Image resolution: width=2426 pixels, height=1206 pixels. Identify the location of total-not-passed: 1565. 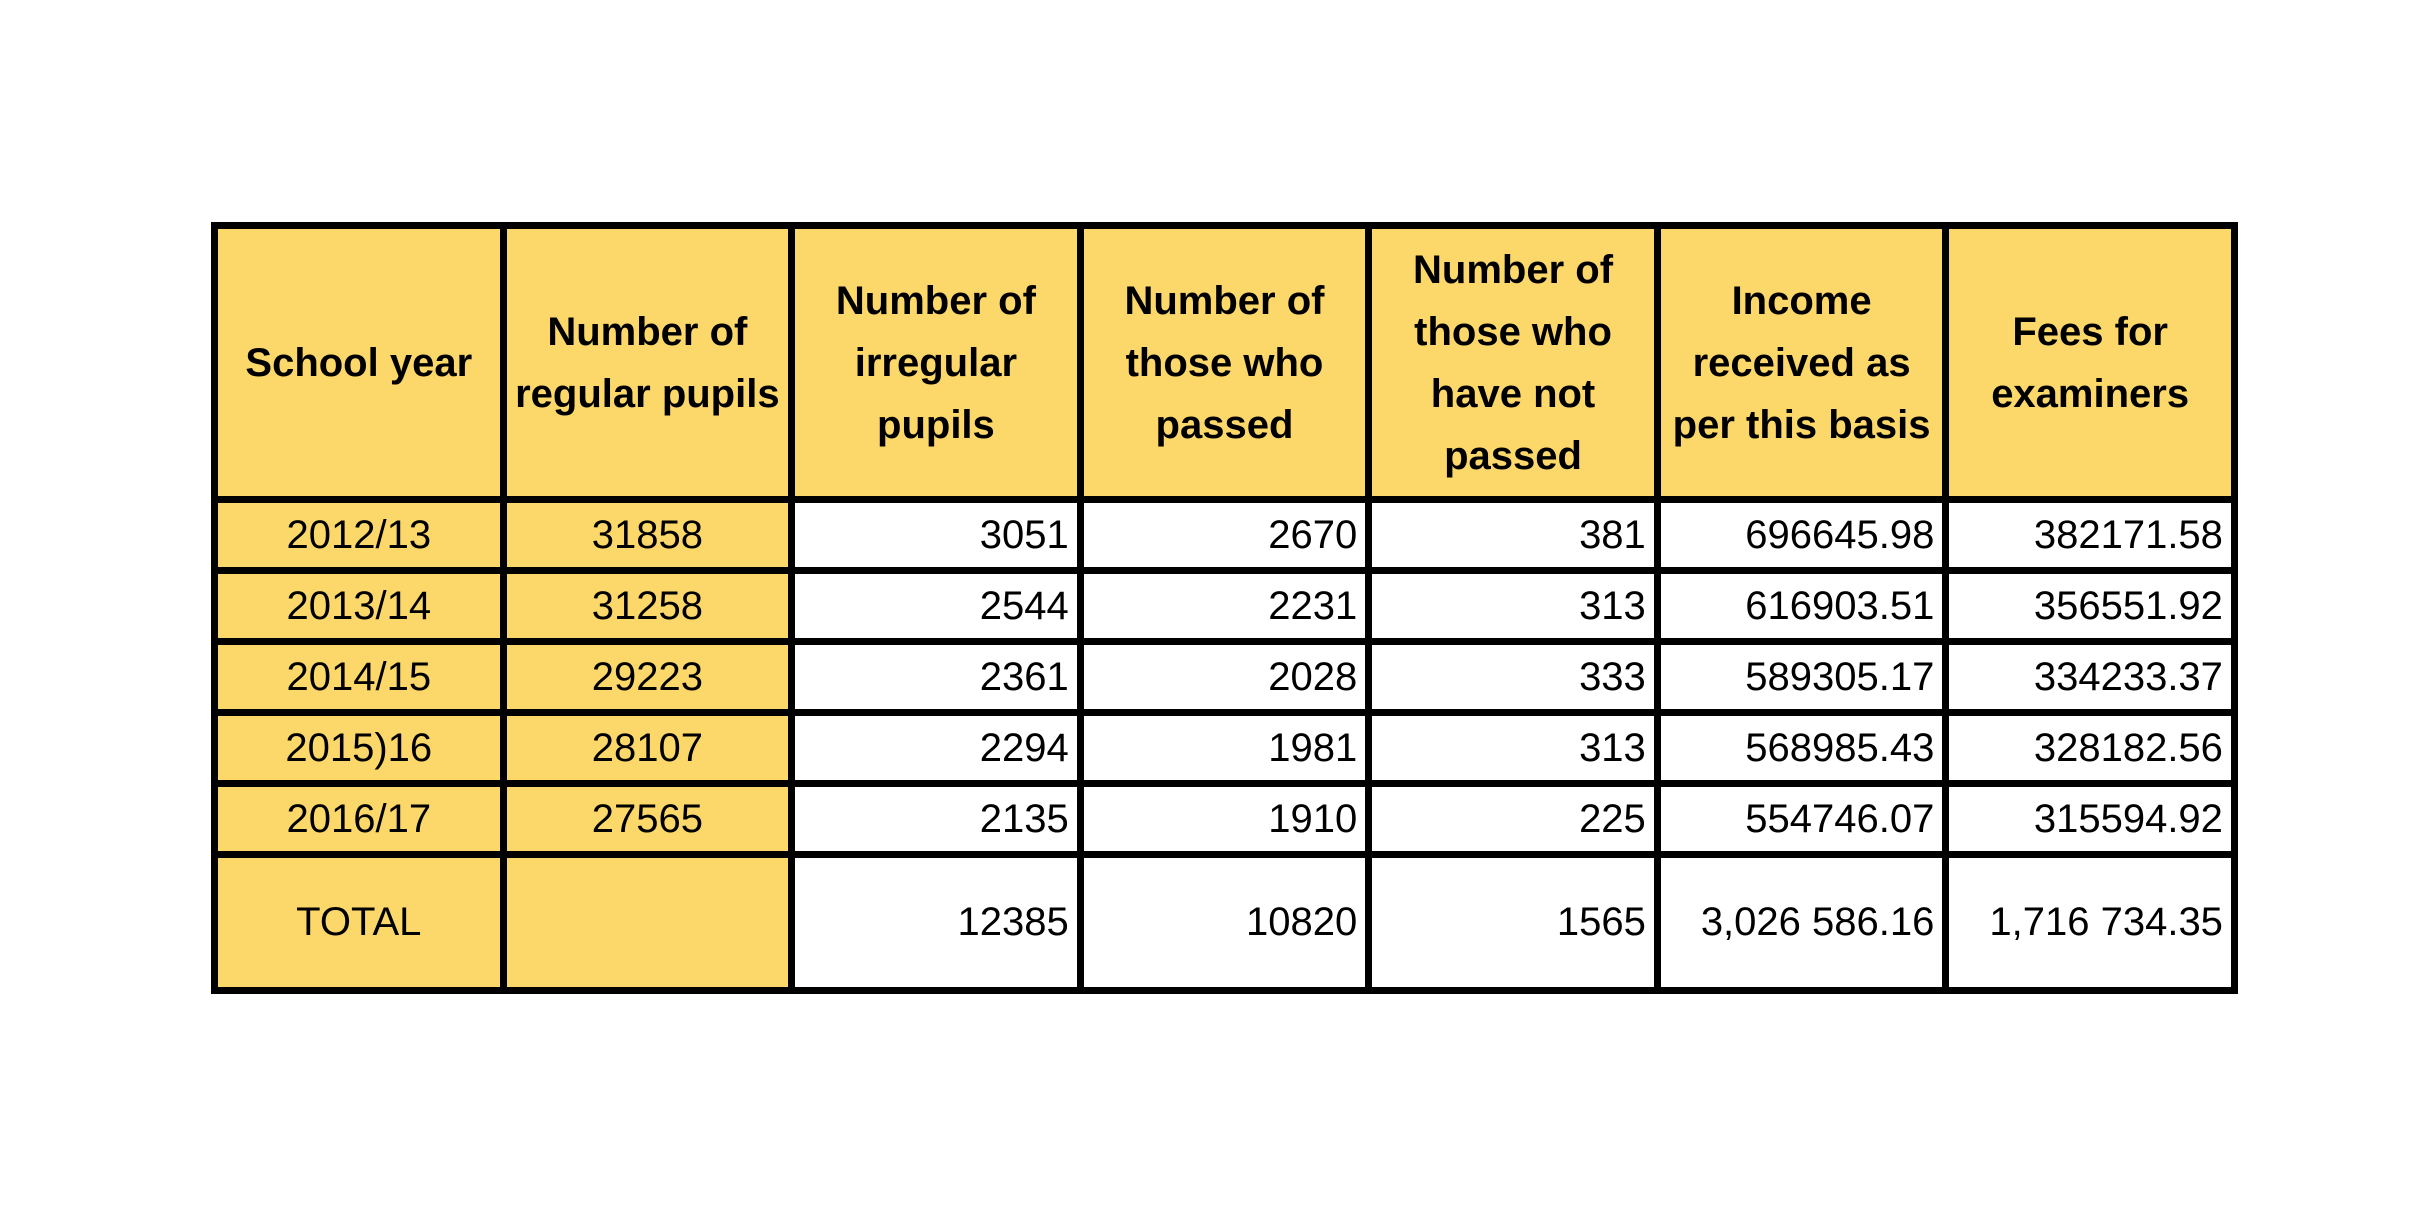
(1513, 922).